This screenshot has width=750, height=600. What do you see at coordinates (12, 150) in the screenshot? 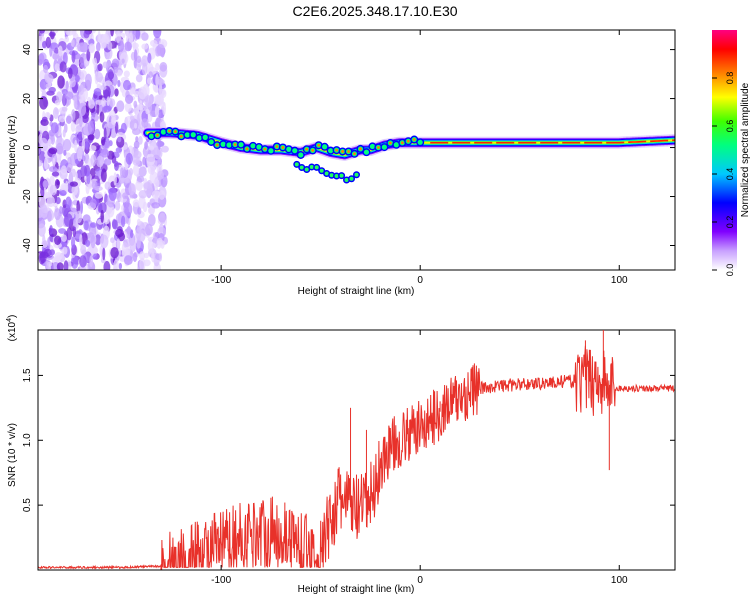
I see `spectrogram-y-label: Frequency (Hz)` at bounding box center [12, 150].